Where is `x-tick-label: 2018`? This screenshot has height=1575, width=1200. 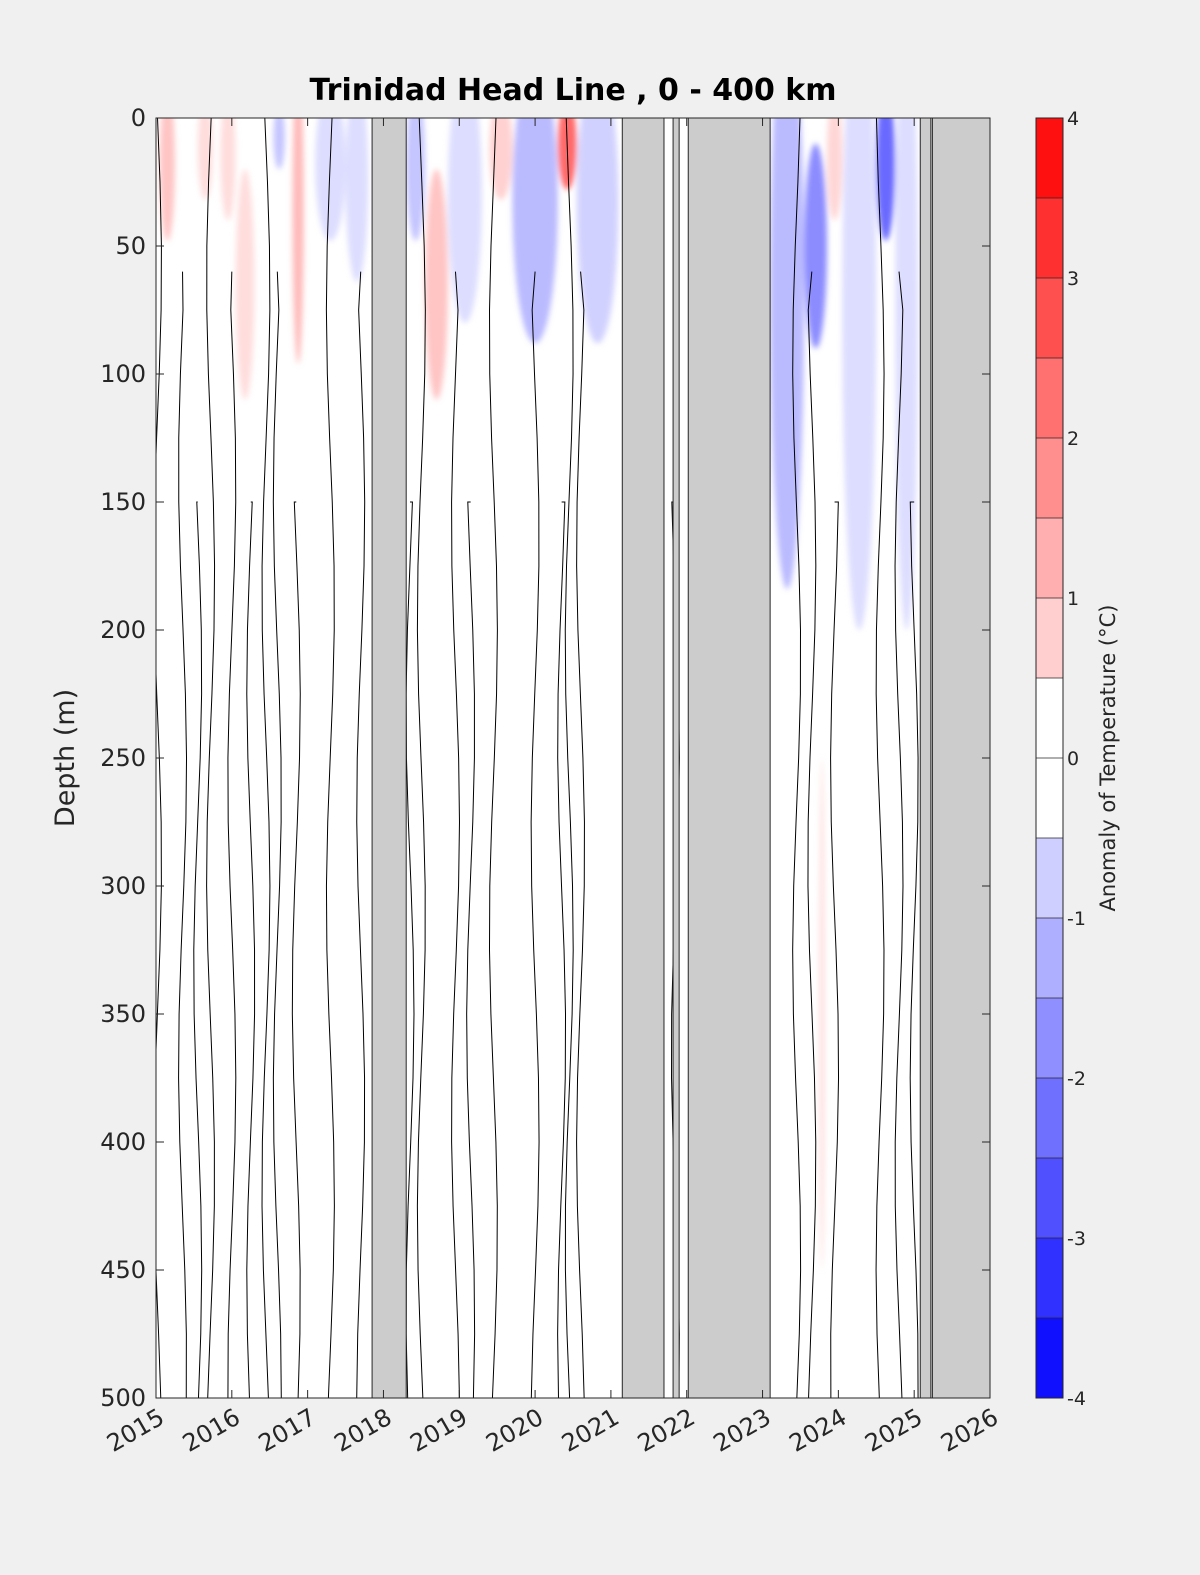
x-tick-label: 2018 is located at coordinates (363, 1430).